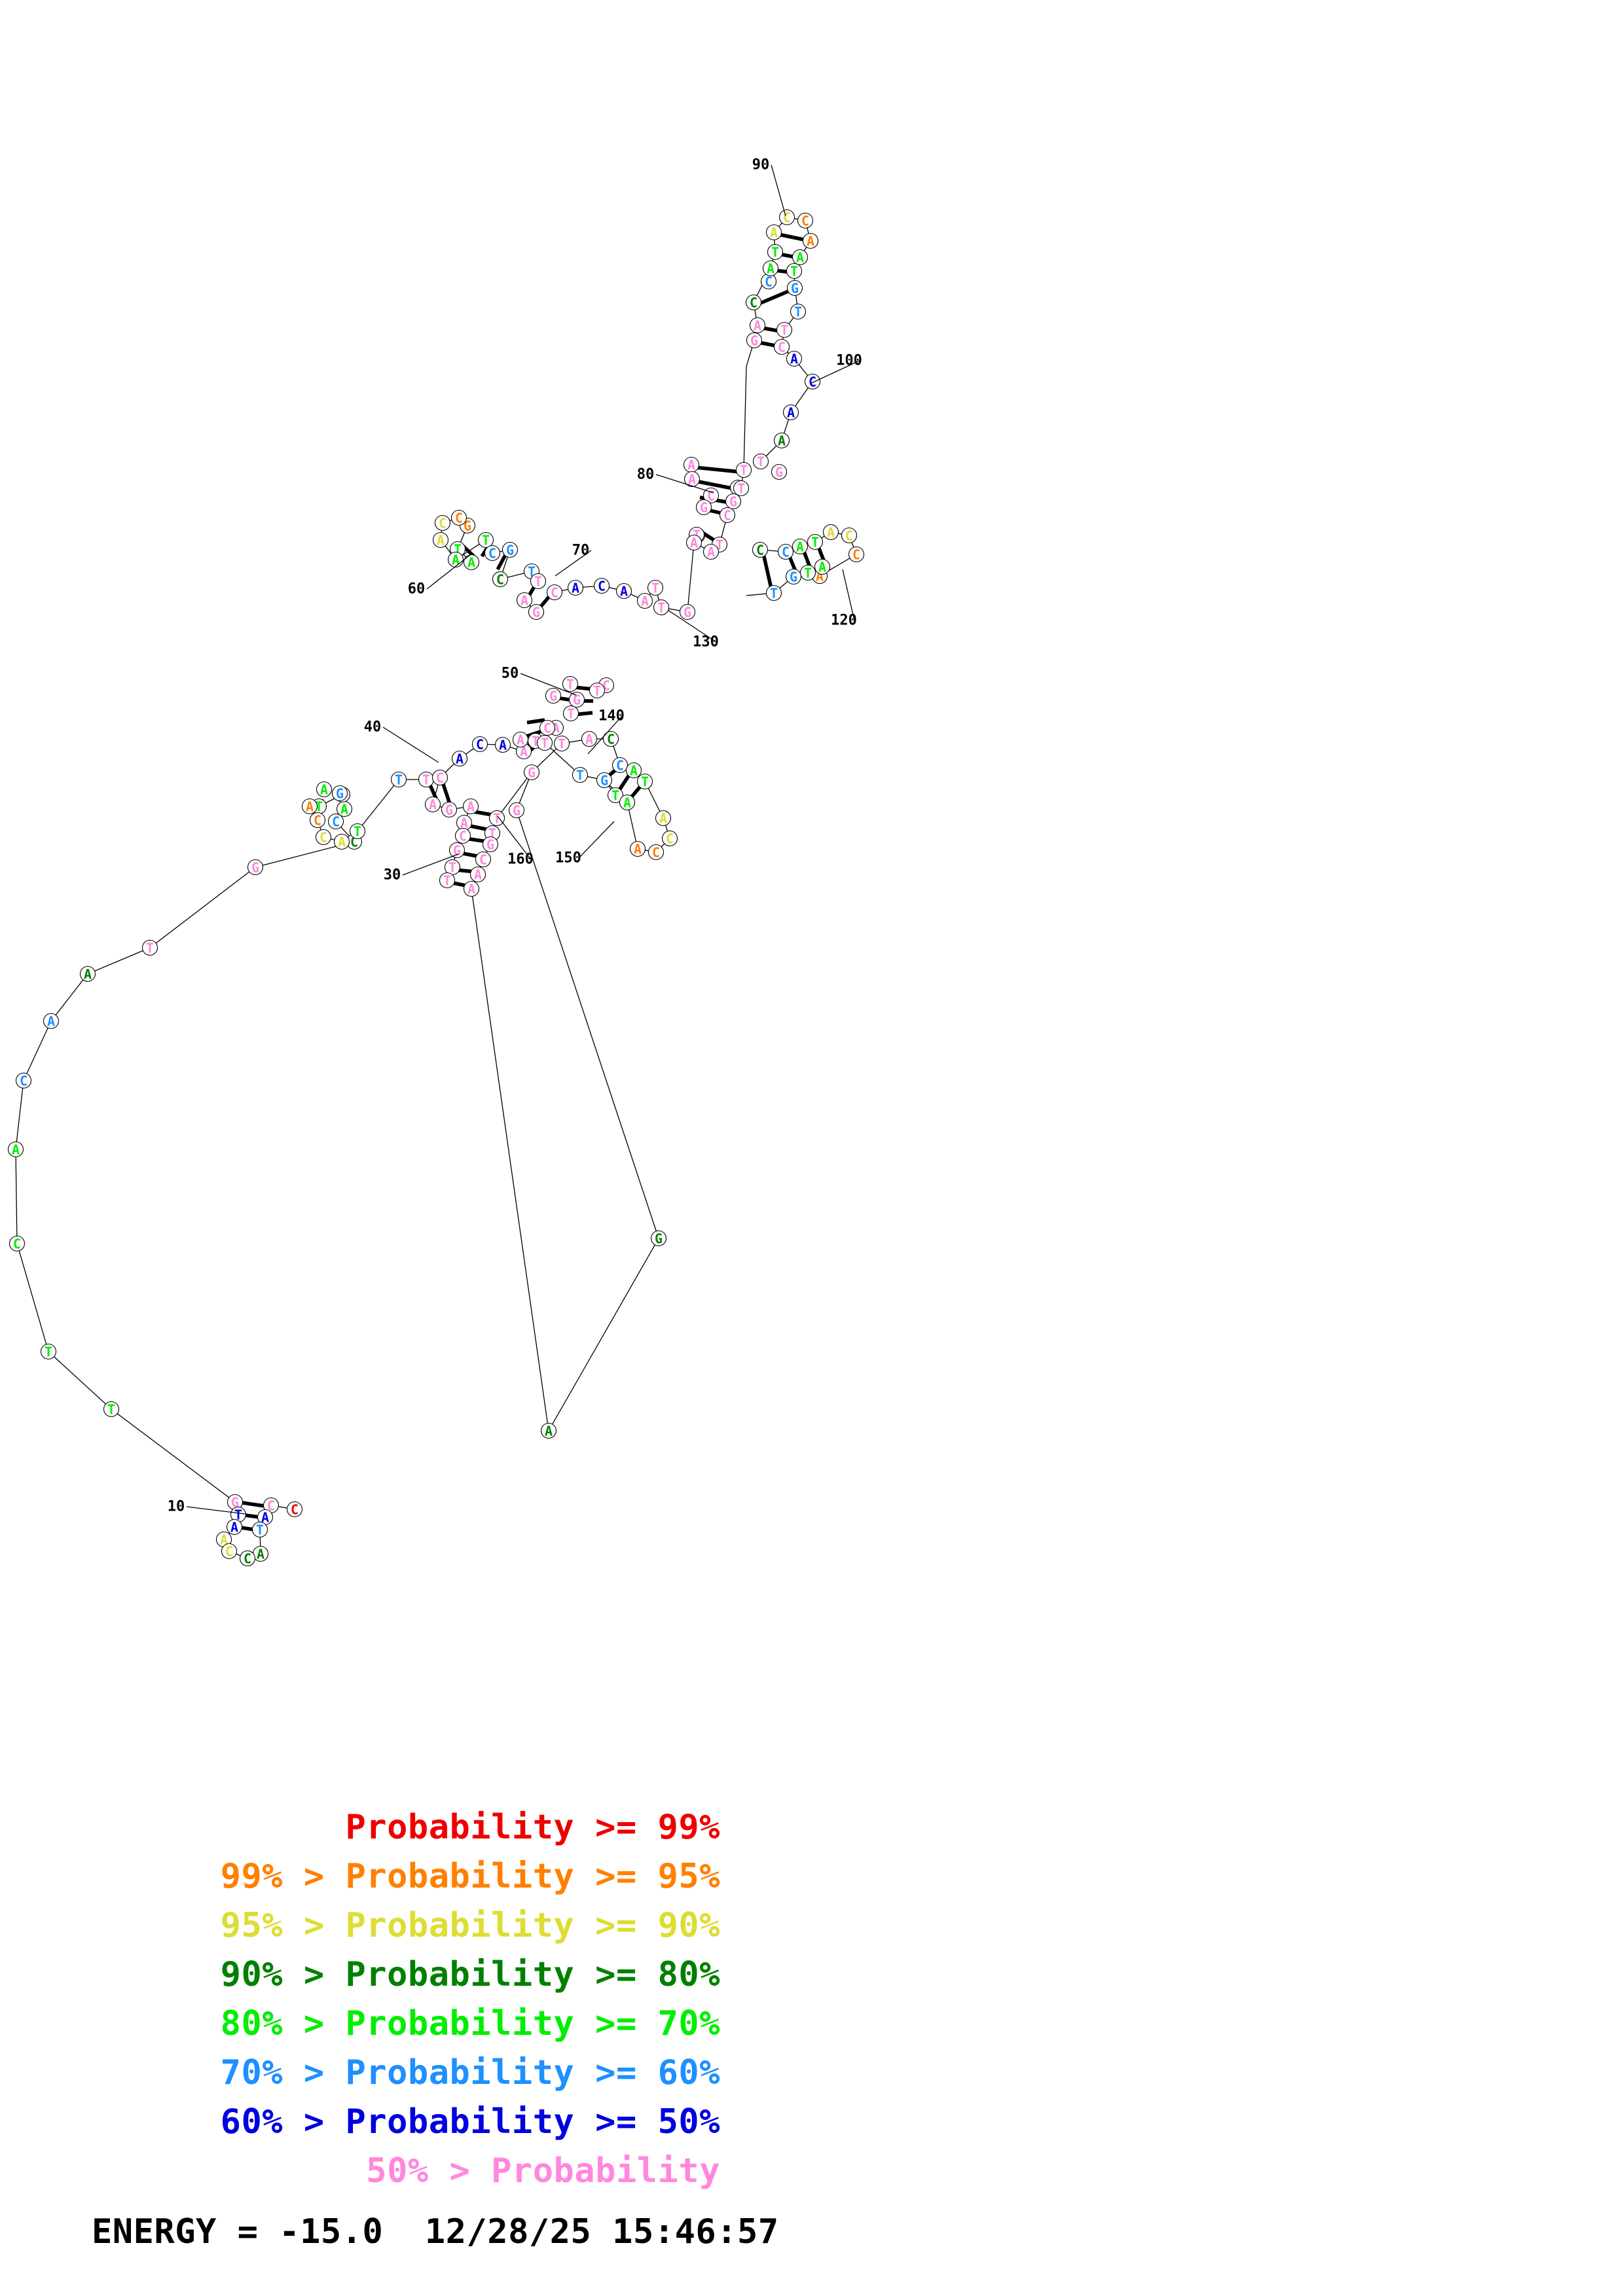 The image size is (1623, 2296). I want to click on legend-text-0: Probability >= 99%, so click(532, 1827).